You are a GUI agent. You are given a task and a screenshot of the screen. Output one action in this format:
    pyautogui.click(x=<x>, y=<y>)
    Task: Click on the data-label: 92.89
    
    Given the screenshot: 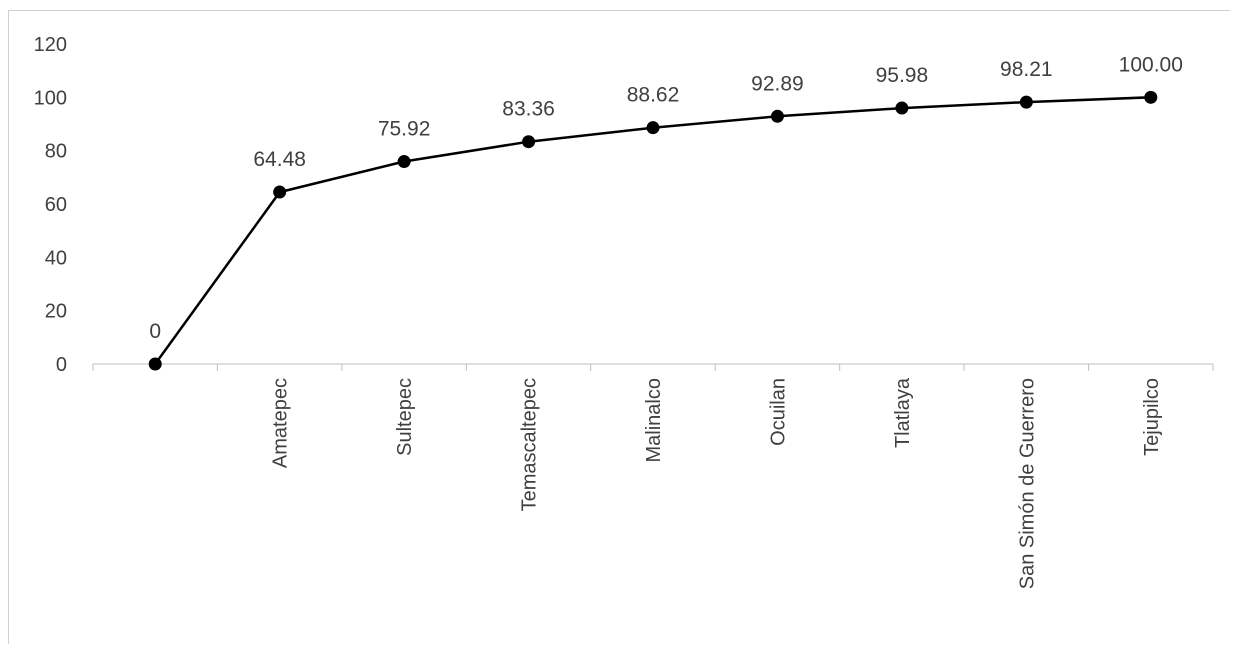 What is the action you would take?
    pyautogui.click(x=777, y=83)
    